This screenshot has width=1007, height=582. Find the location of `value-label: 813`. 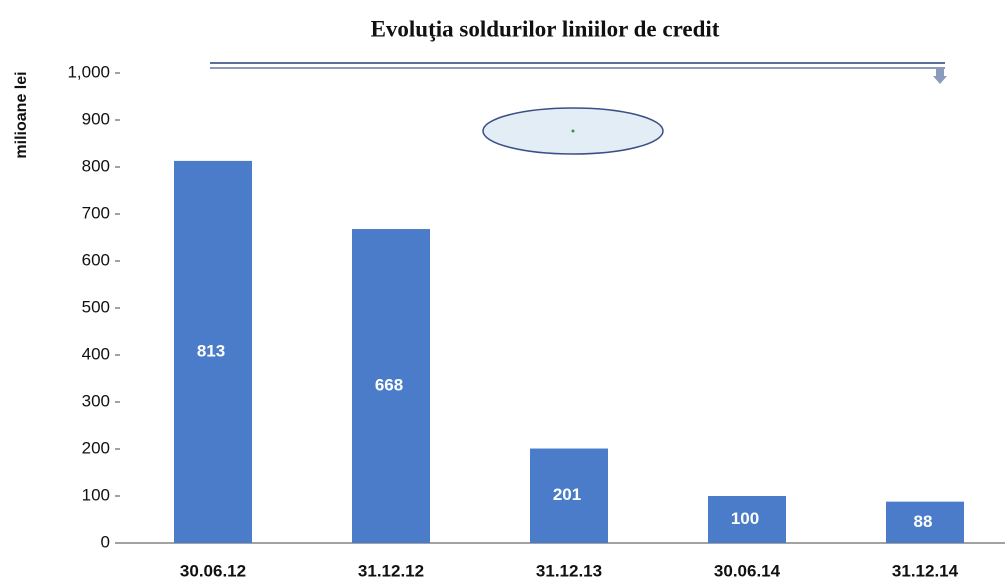

value-label: 813 is located at coordinates (211, 350).